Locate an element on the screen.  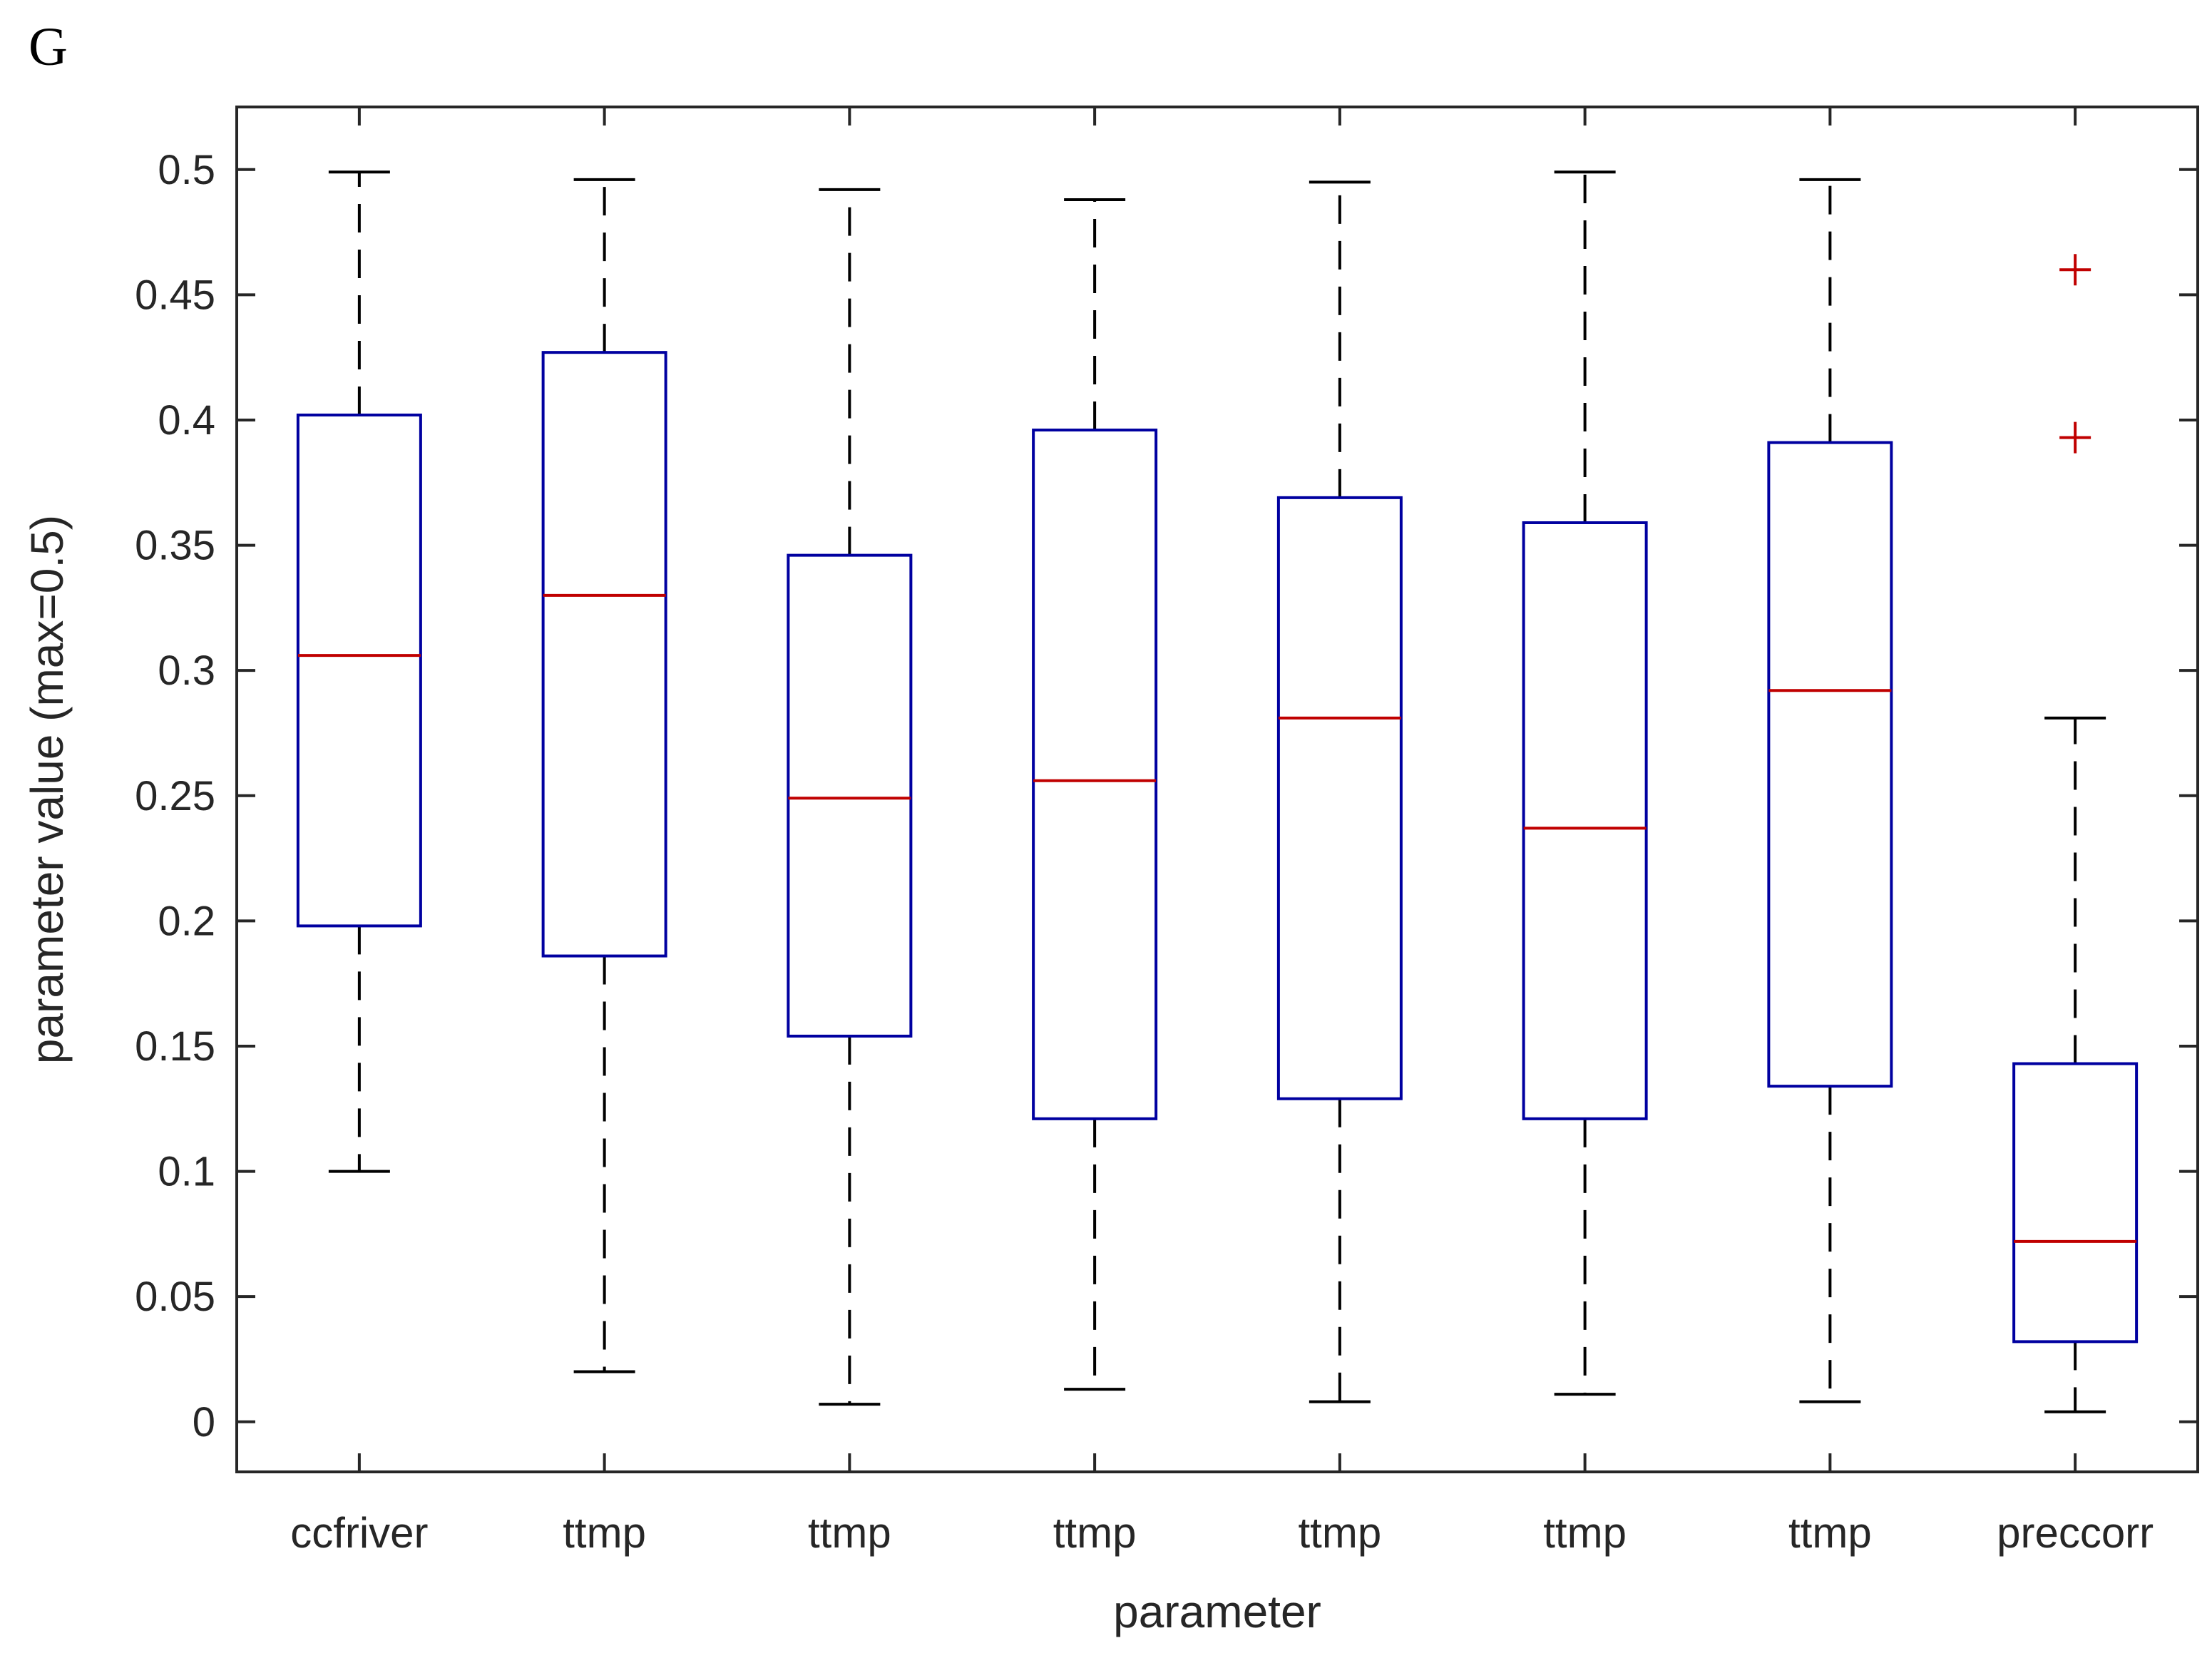
y-tick-label: 0.1 is located at coordinates (186, 1172).